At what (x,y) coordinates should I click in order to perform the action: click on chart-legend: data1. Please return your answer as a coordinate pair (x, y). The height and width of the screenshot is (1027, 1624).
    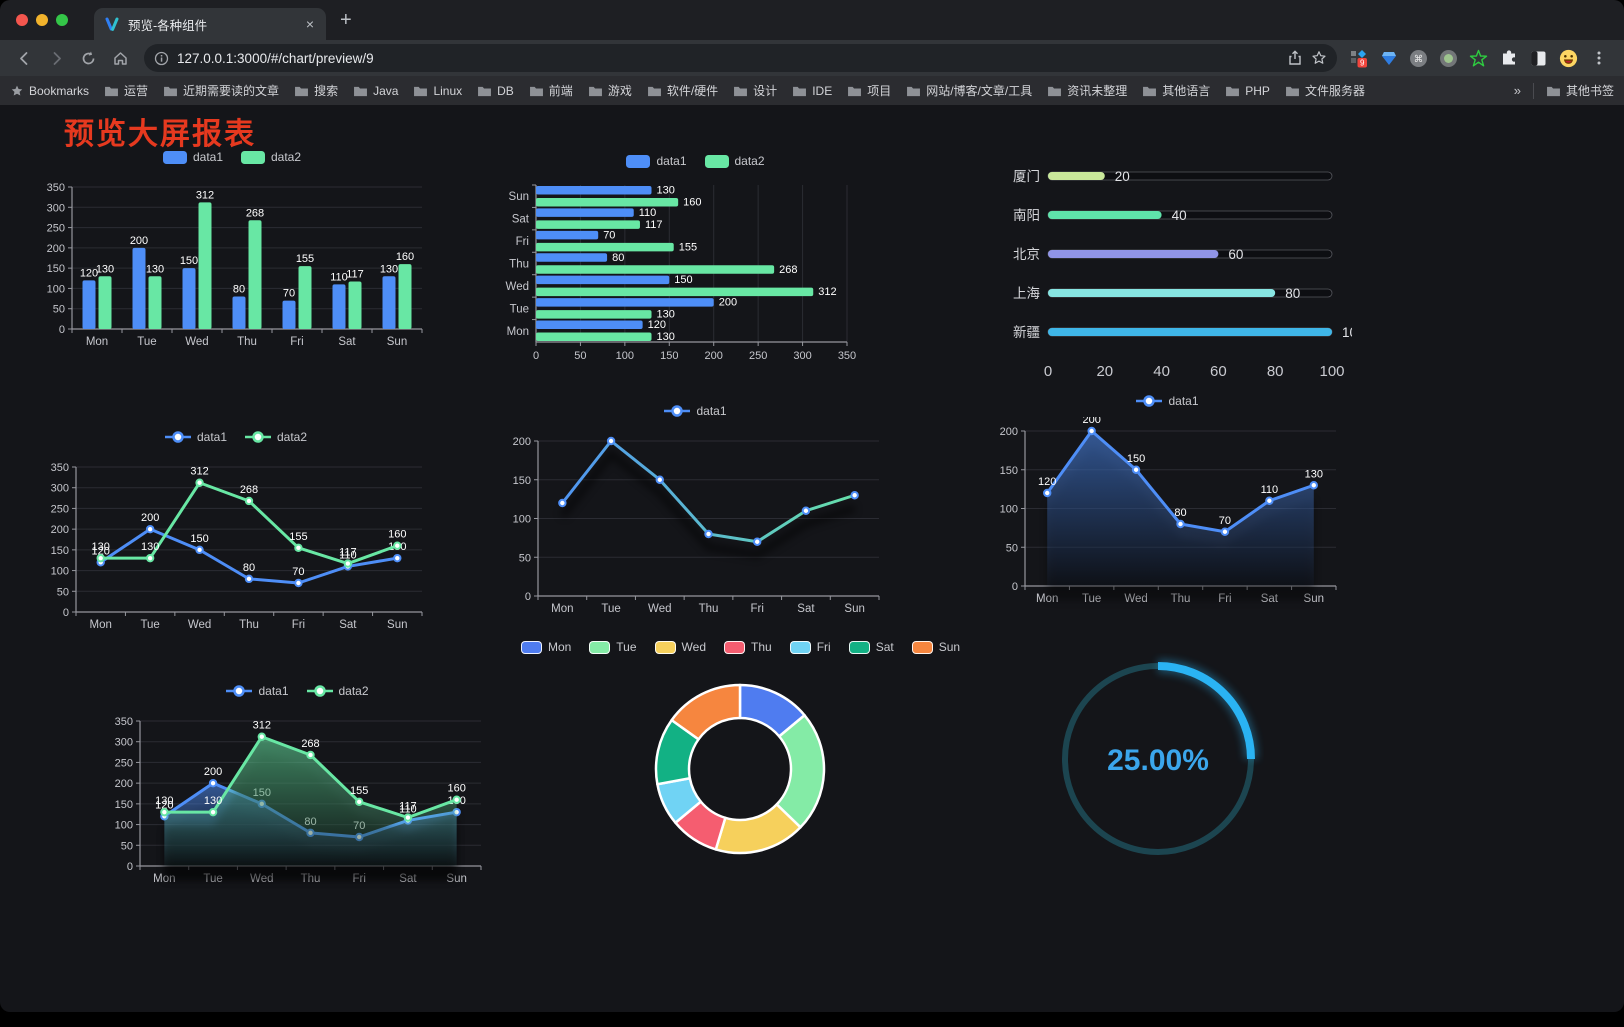
    Looking at the image, I should click on (695, 411).